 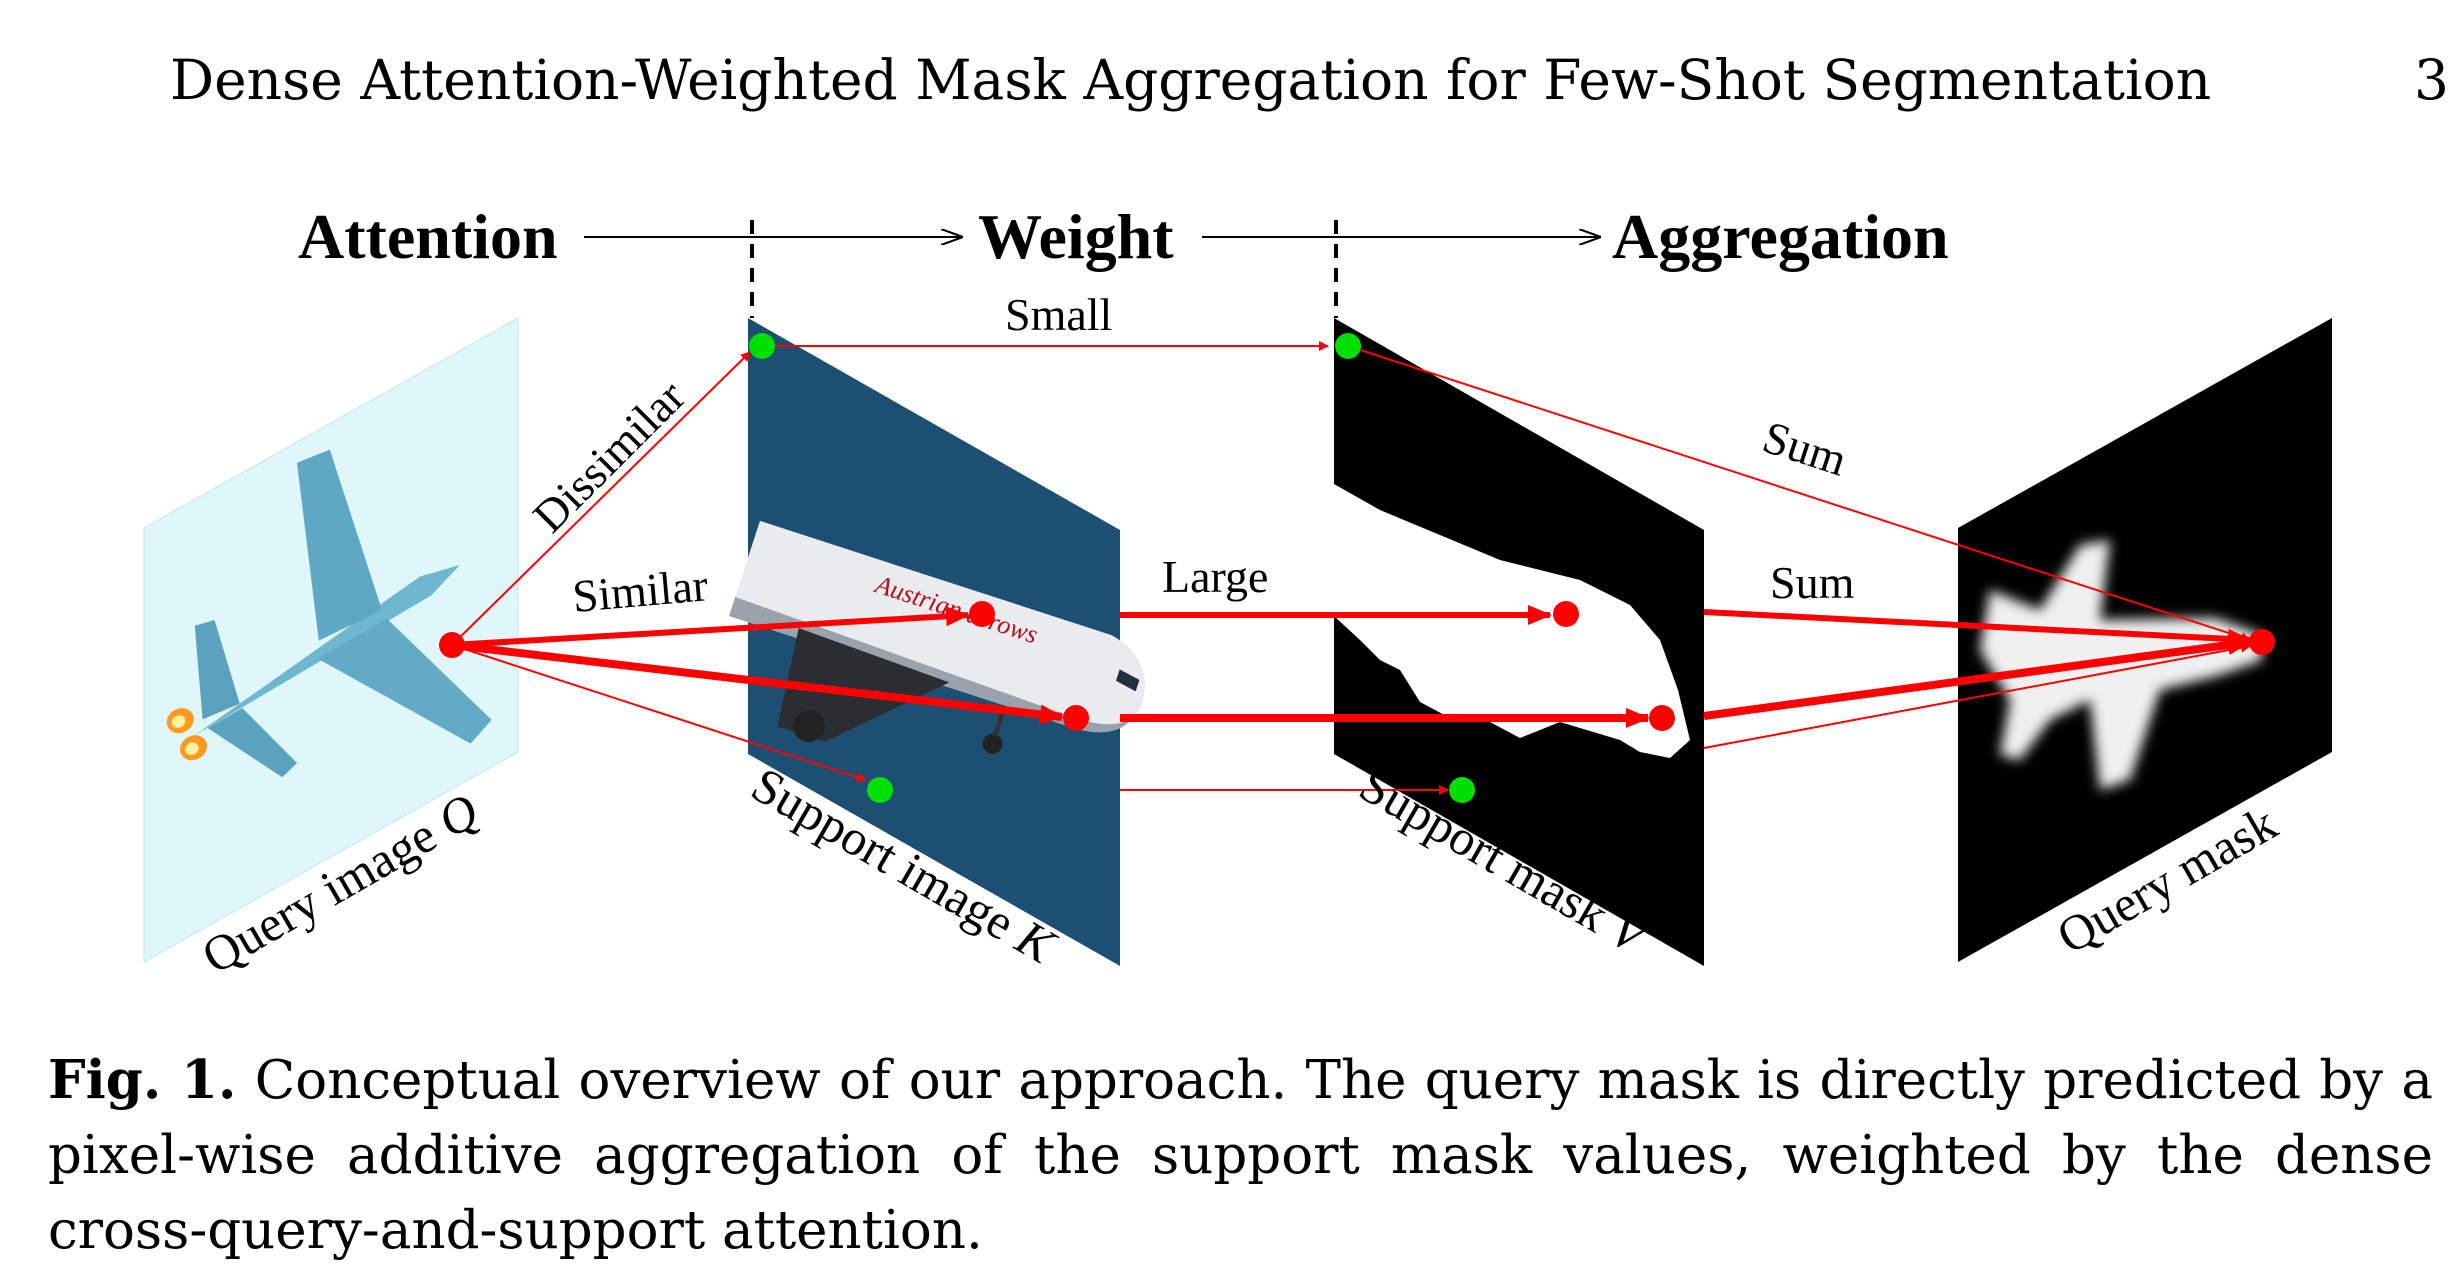 What do you see at coordinates (428, 236) in the screenshot?
I see `stage-label-attention: Attention` at bounding box center [428, 236].